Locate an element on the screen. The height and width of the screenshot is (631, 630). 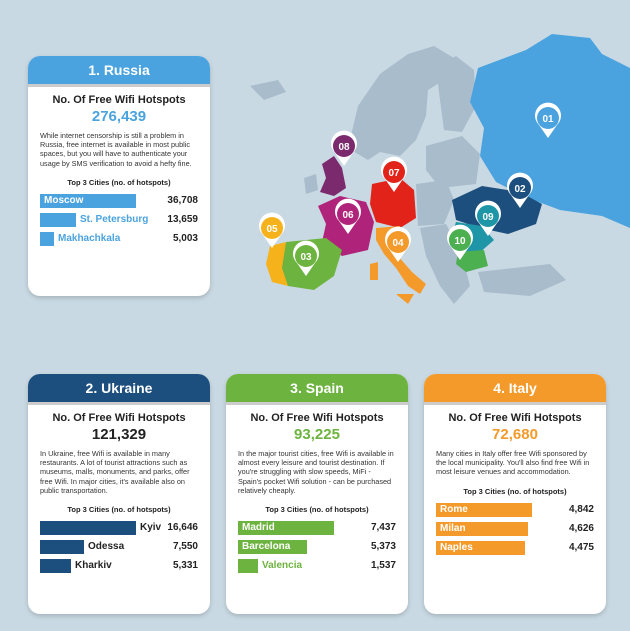
map-marker-10: 10 is located at coordinates (460, 242).